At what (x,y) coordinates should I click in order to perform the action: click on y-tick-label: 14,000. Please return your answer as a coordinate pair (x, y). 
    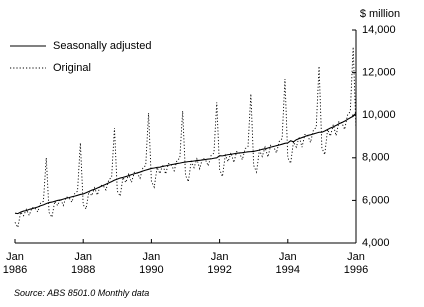
    Looking at the image, I should click on (379, 30).